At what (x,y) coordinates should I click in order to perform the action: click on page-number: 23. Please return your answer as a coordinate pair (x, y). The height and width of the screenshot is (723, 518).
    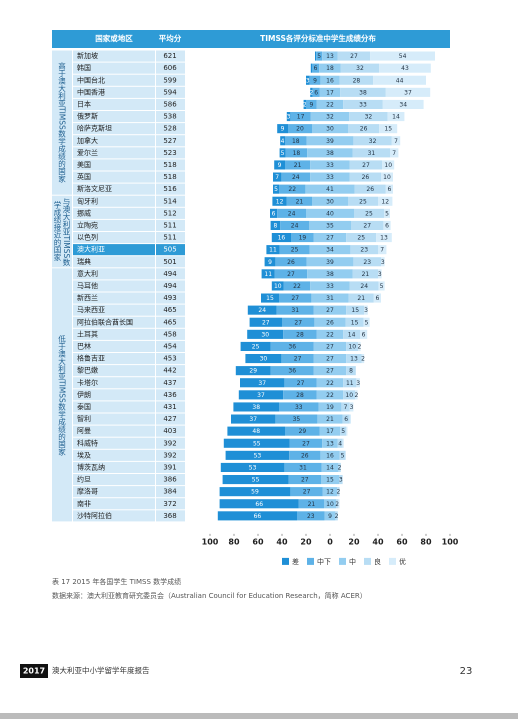
    Looking at the image, I should click on (466, 671).